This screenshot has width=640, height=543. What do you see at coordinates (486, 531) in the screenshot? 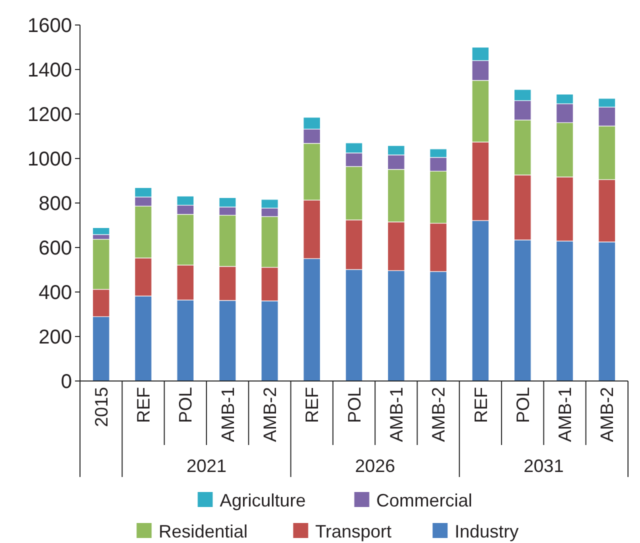
I see `legend-label: Industry` at bounding box center [486, 531].